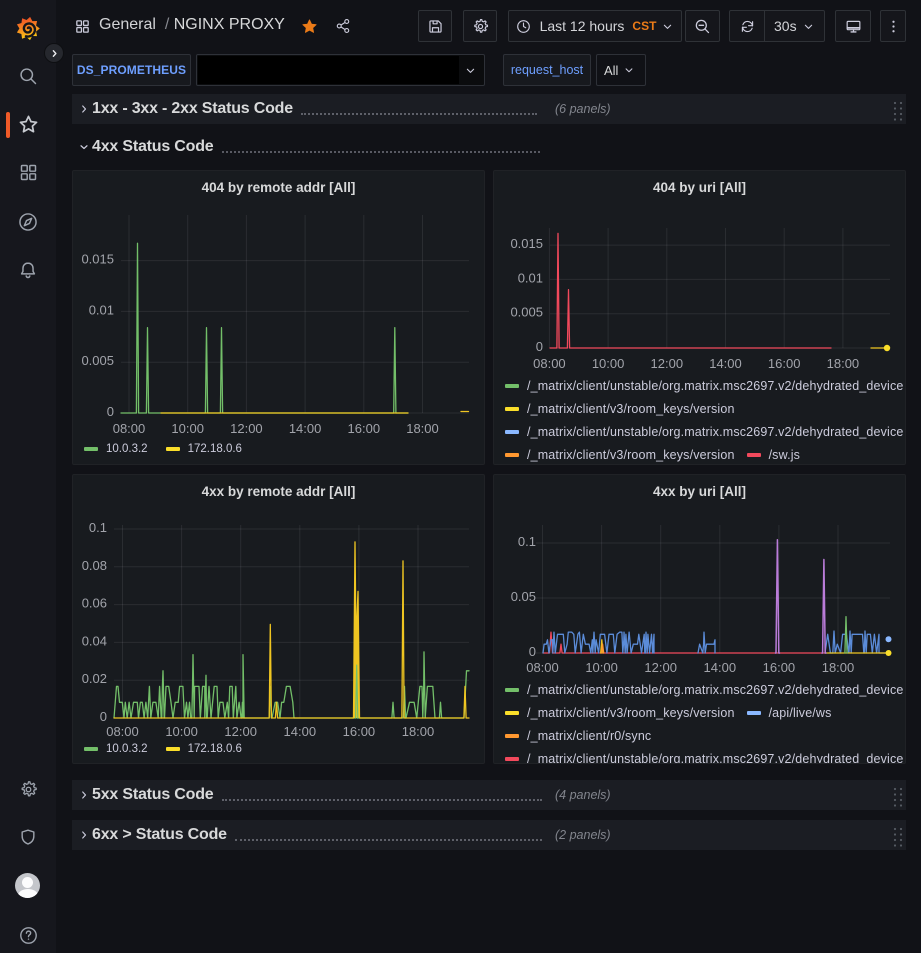 The height and width of the screenshot is (953, 921). I want to click on svg-text: 0.02, so click(94, 678).